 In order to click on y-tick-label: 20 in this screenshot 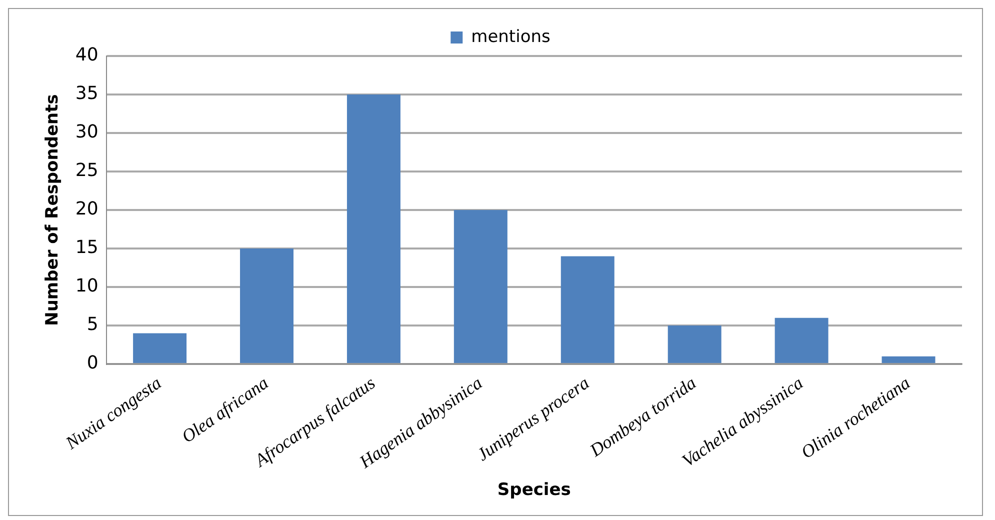, I will do `click(86, 209)`.